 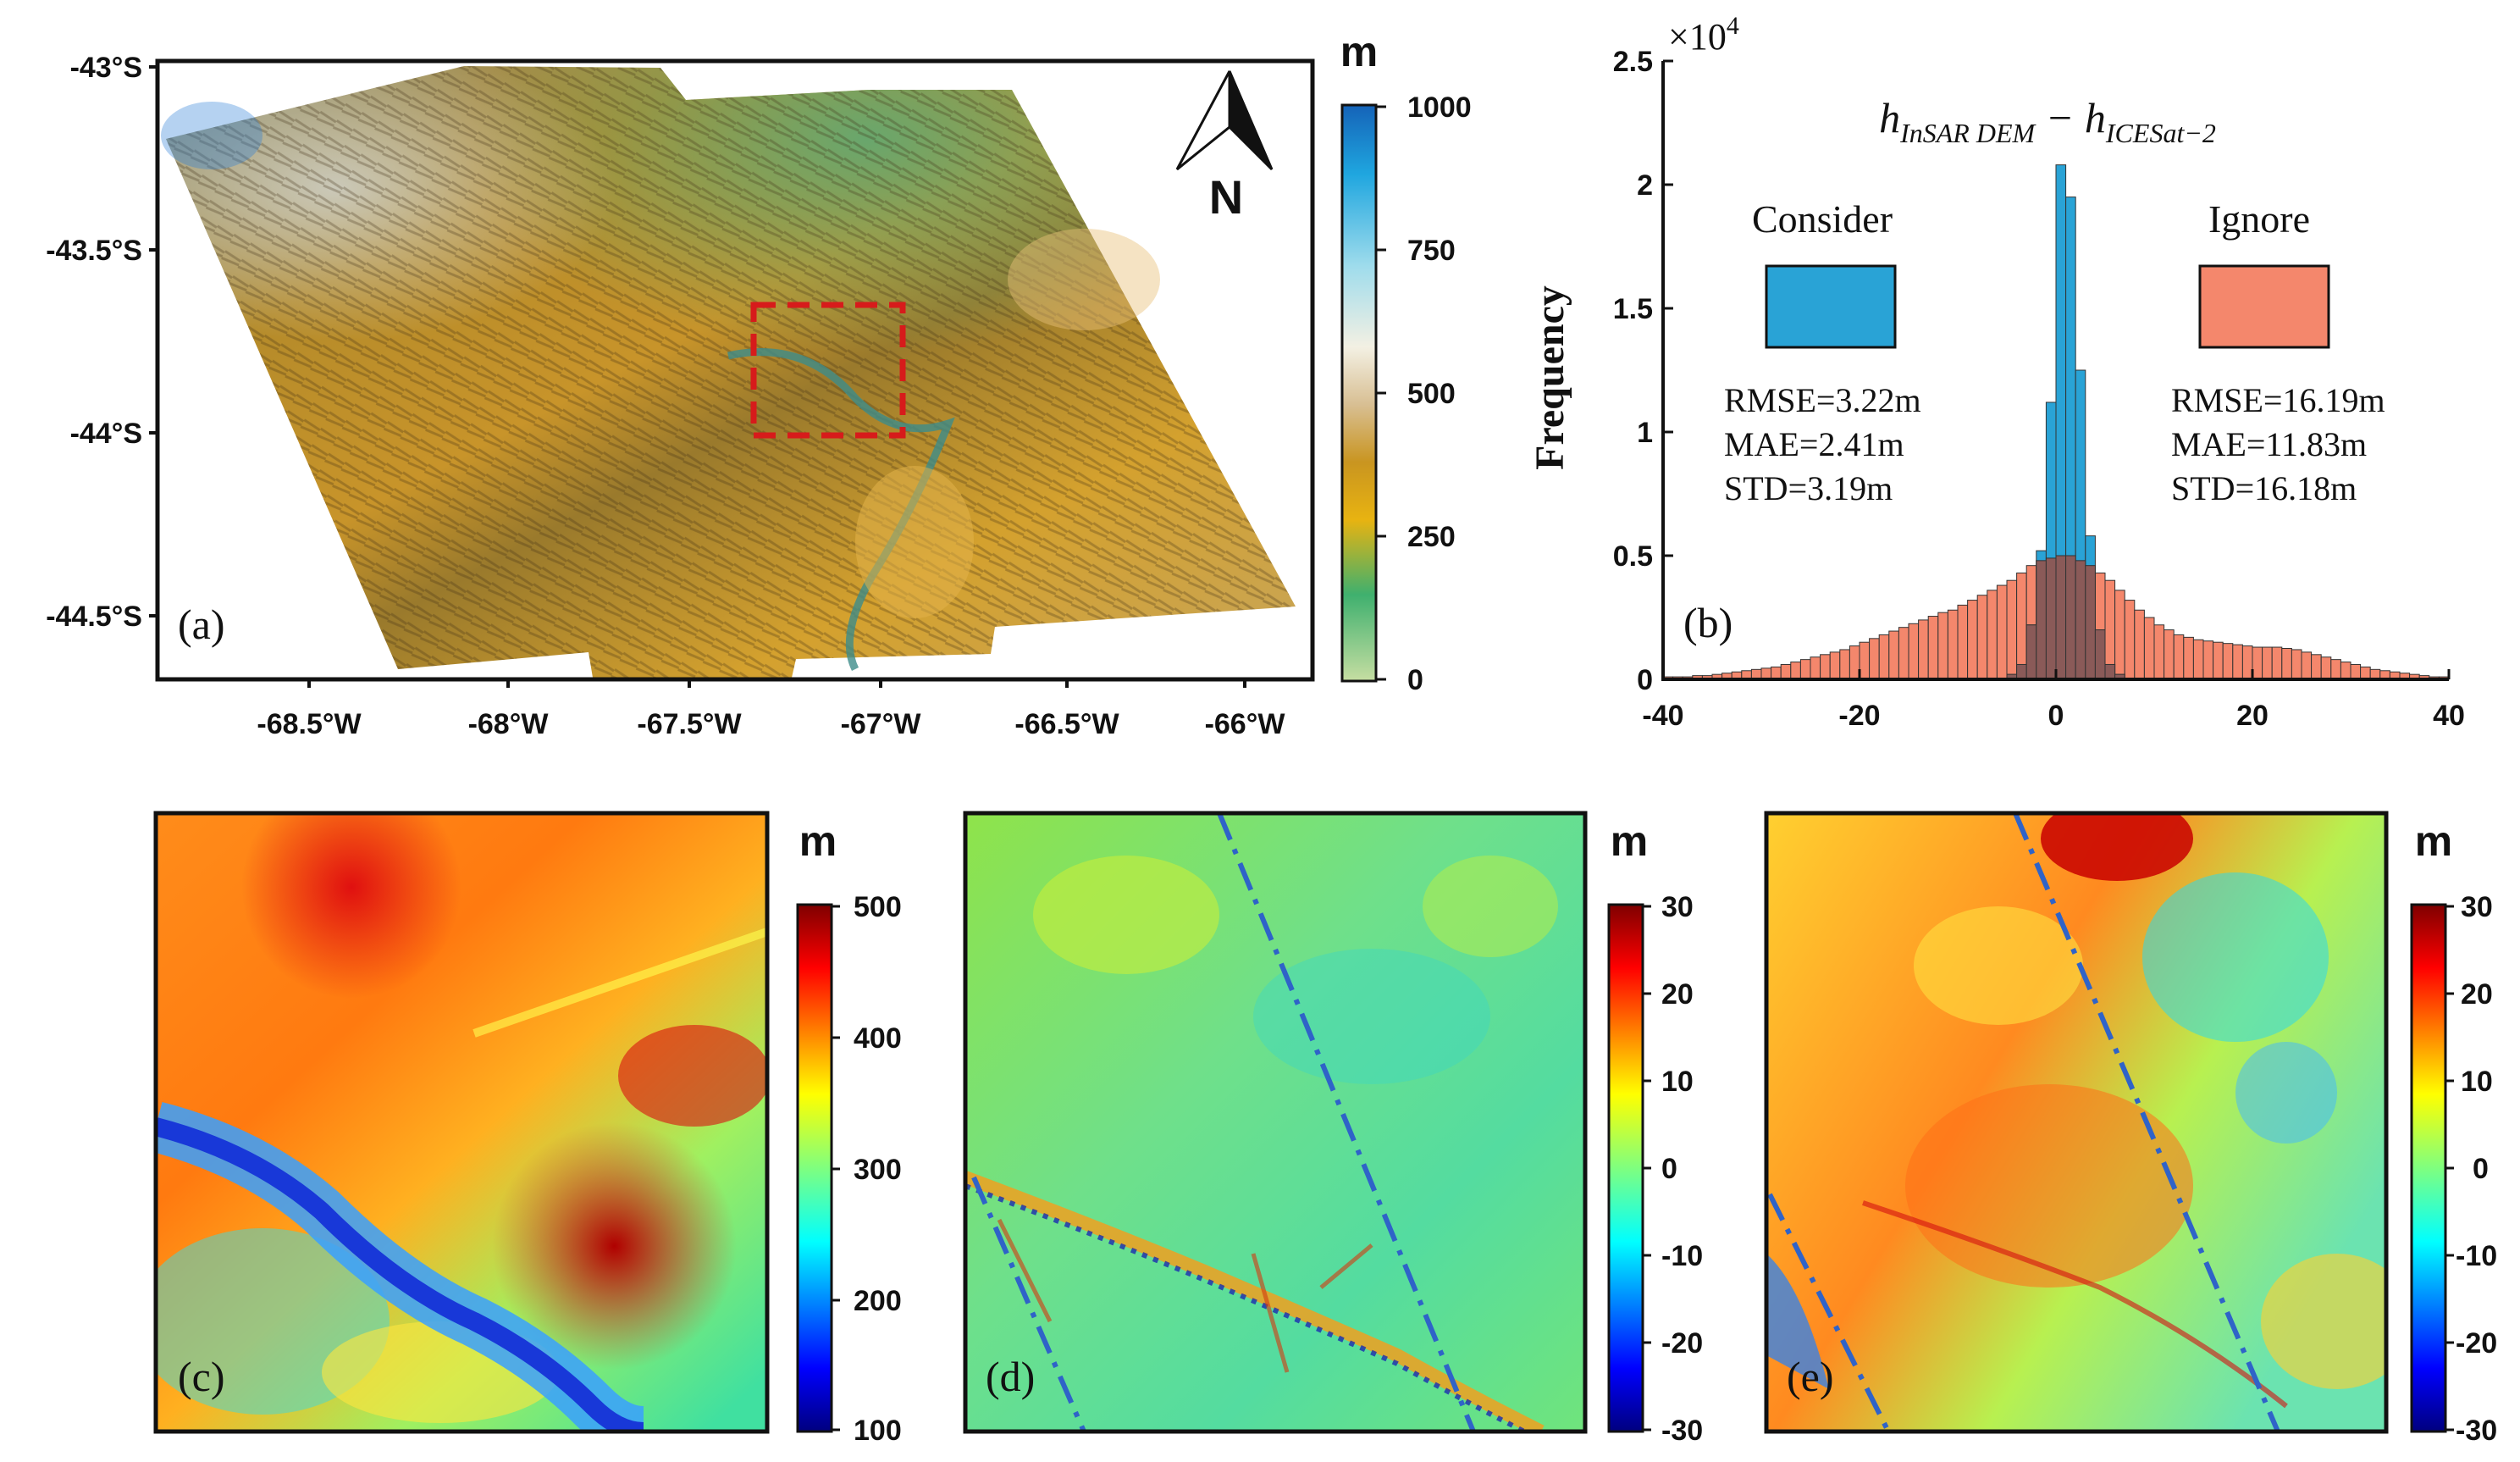 What do you see at coordinates (1633, 556) in the screenshot?
I see `y-tick-label: 0.5` at bounding box center [1633, 556].